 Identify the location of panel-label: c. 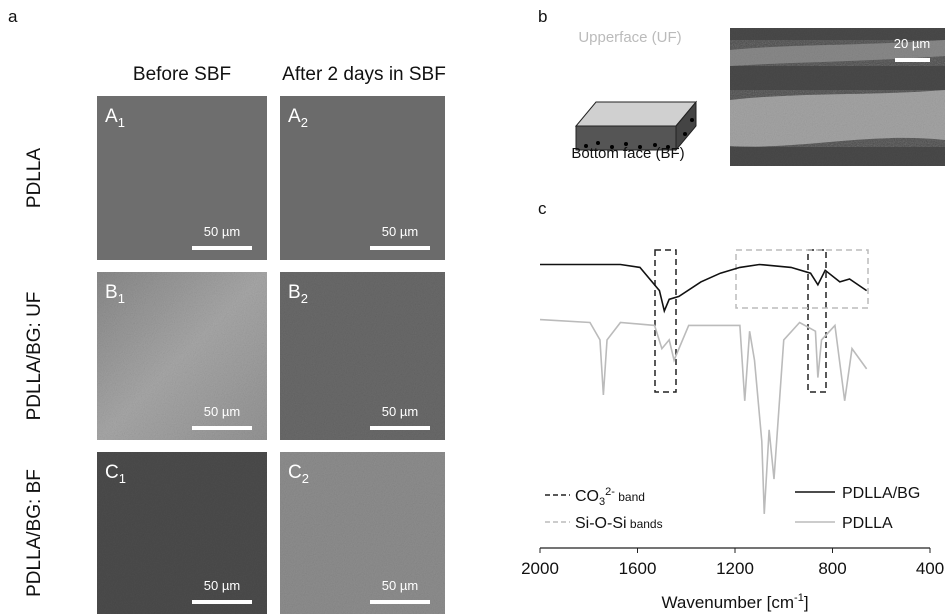
(542, 208).